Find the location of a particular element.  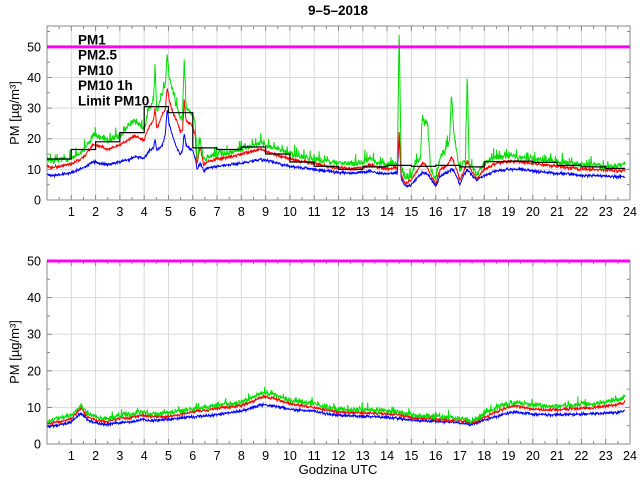

legend-entry-pm2-5: PM2.5 is located at coordinates (98, 55).